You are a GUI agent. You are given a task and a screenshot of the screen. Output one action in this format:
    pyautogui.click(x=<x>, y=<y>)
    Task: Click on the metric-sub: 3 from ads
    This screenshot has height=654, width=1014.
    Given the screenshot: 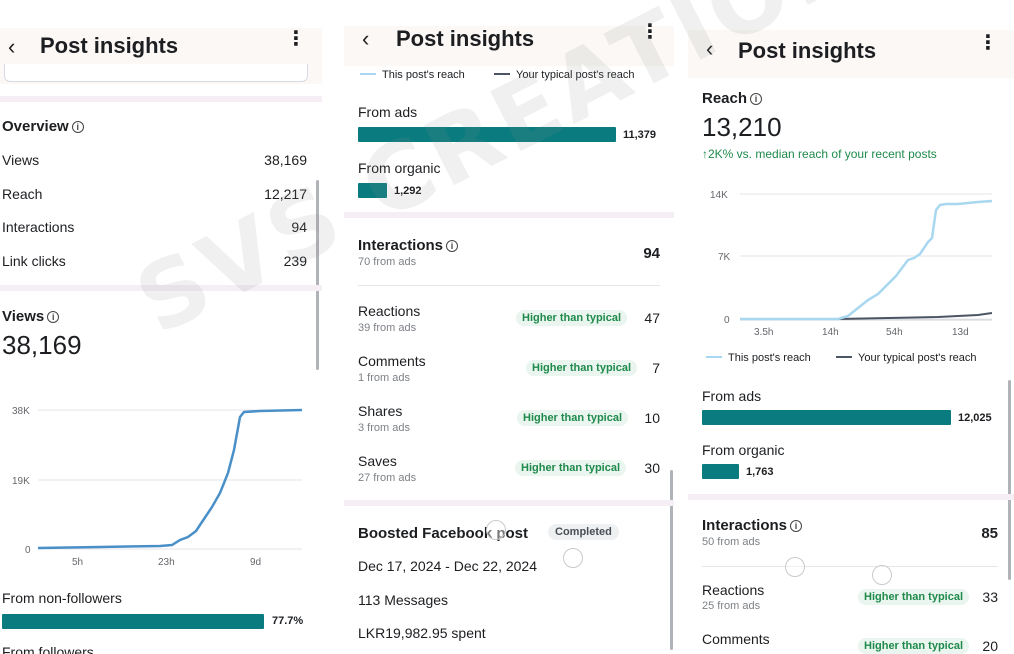 What is the action you would take?
    pyautogui.click(x=384, y=428)
    